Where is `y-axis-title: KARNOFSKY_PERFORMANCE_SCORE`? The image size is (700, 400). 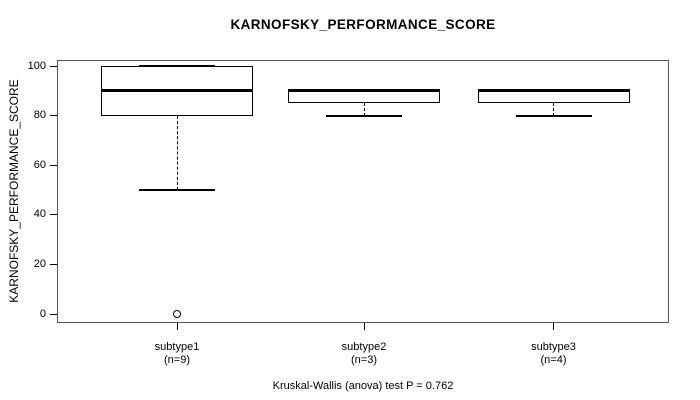 y-axis-title: KARNOFSKY_PERFORMANCE_SCORE is located at coordinates (14, 191).